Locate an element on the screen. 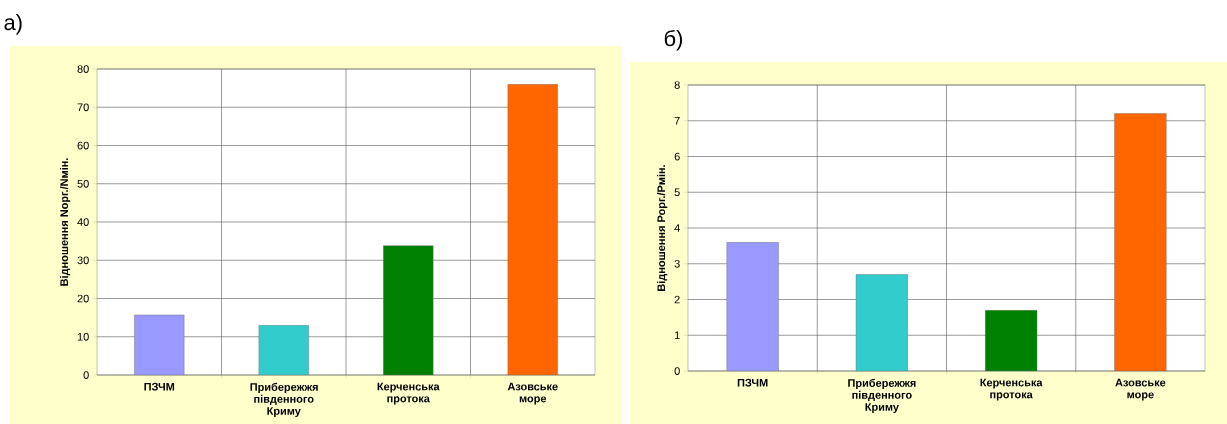  y-tick-label: 10 is located at coordinates (83, 336).